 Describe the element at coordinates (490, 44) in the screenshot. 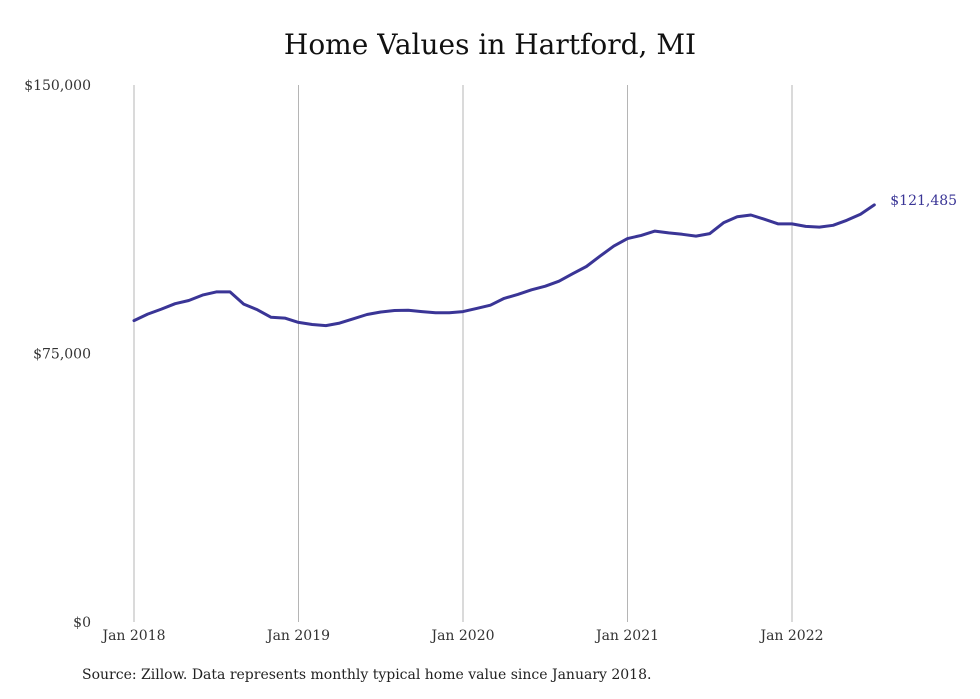

I see `chart-title: Home Values in Hartford, MI` at that location.